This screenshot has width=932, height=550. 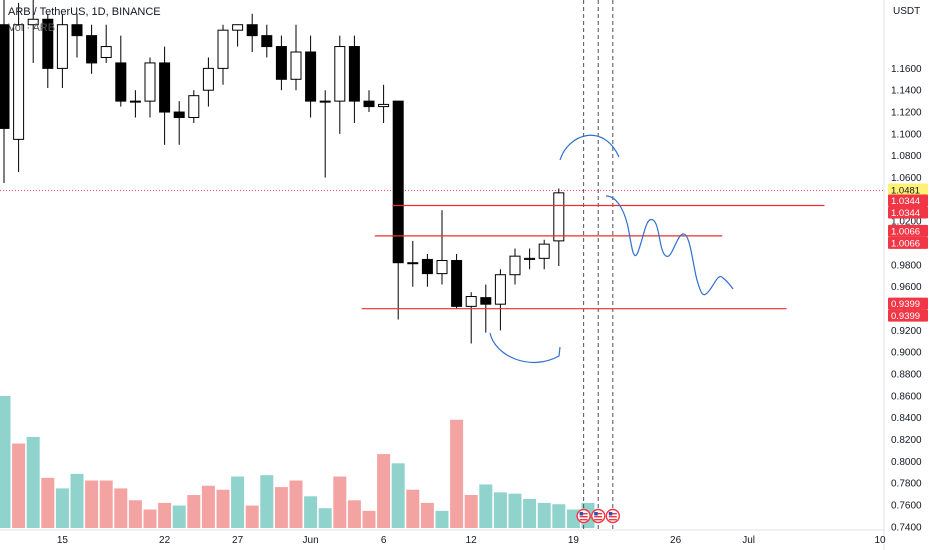 What do you see at coordinates (906, 331) in the screenshot?
I see `y-tick-label: 0.9200` at bounding box center [906, 331].